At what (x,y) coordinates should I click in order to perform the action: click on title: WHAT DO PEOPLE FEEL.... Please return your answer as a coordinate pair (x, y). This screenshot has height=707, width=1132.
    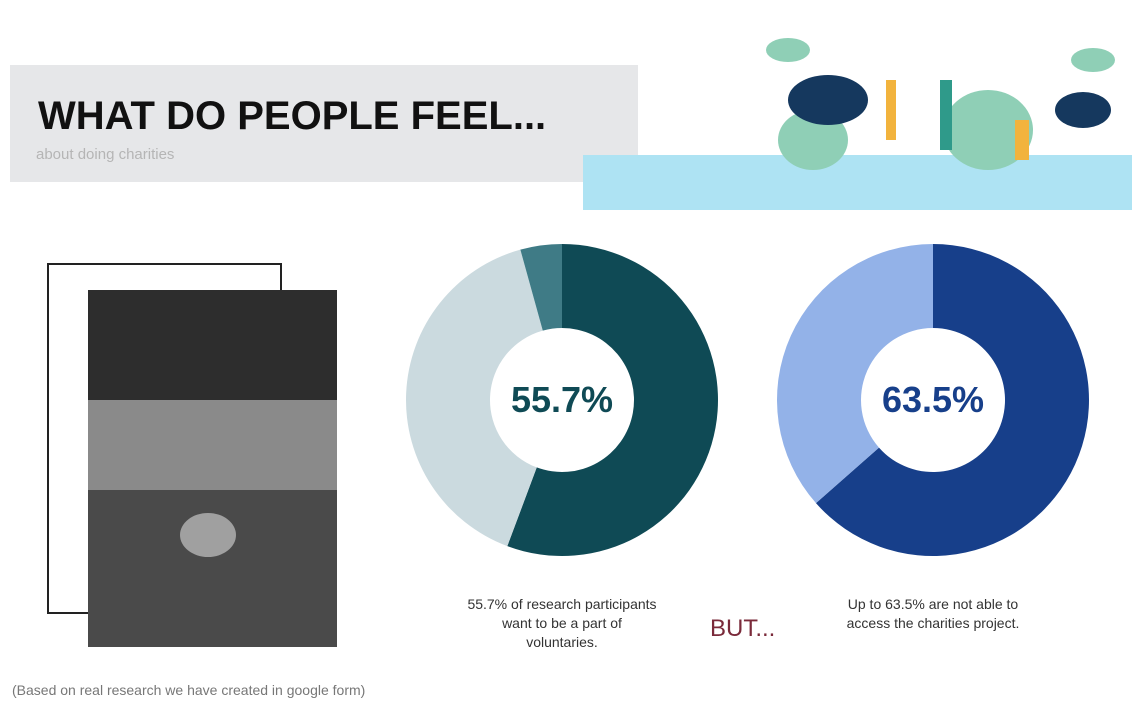
    Looking at the image, I should click on (292, 116).